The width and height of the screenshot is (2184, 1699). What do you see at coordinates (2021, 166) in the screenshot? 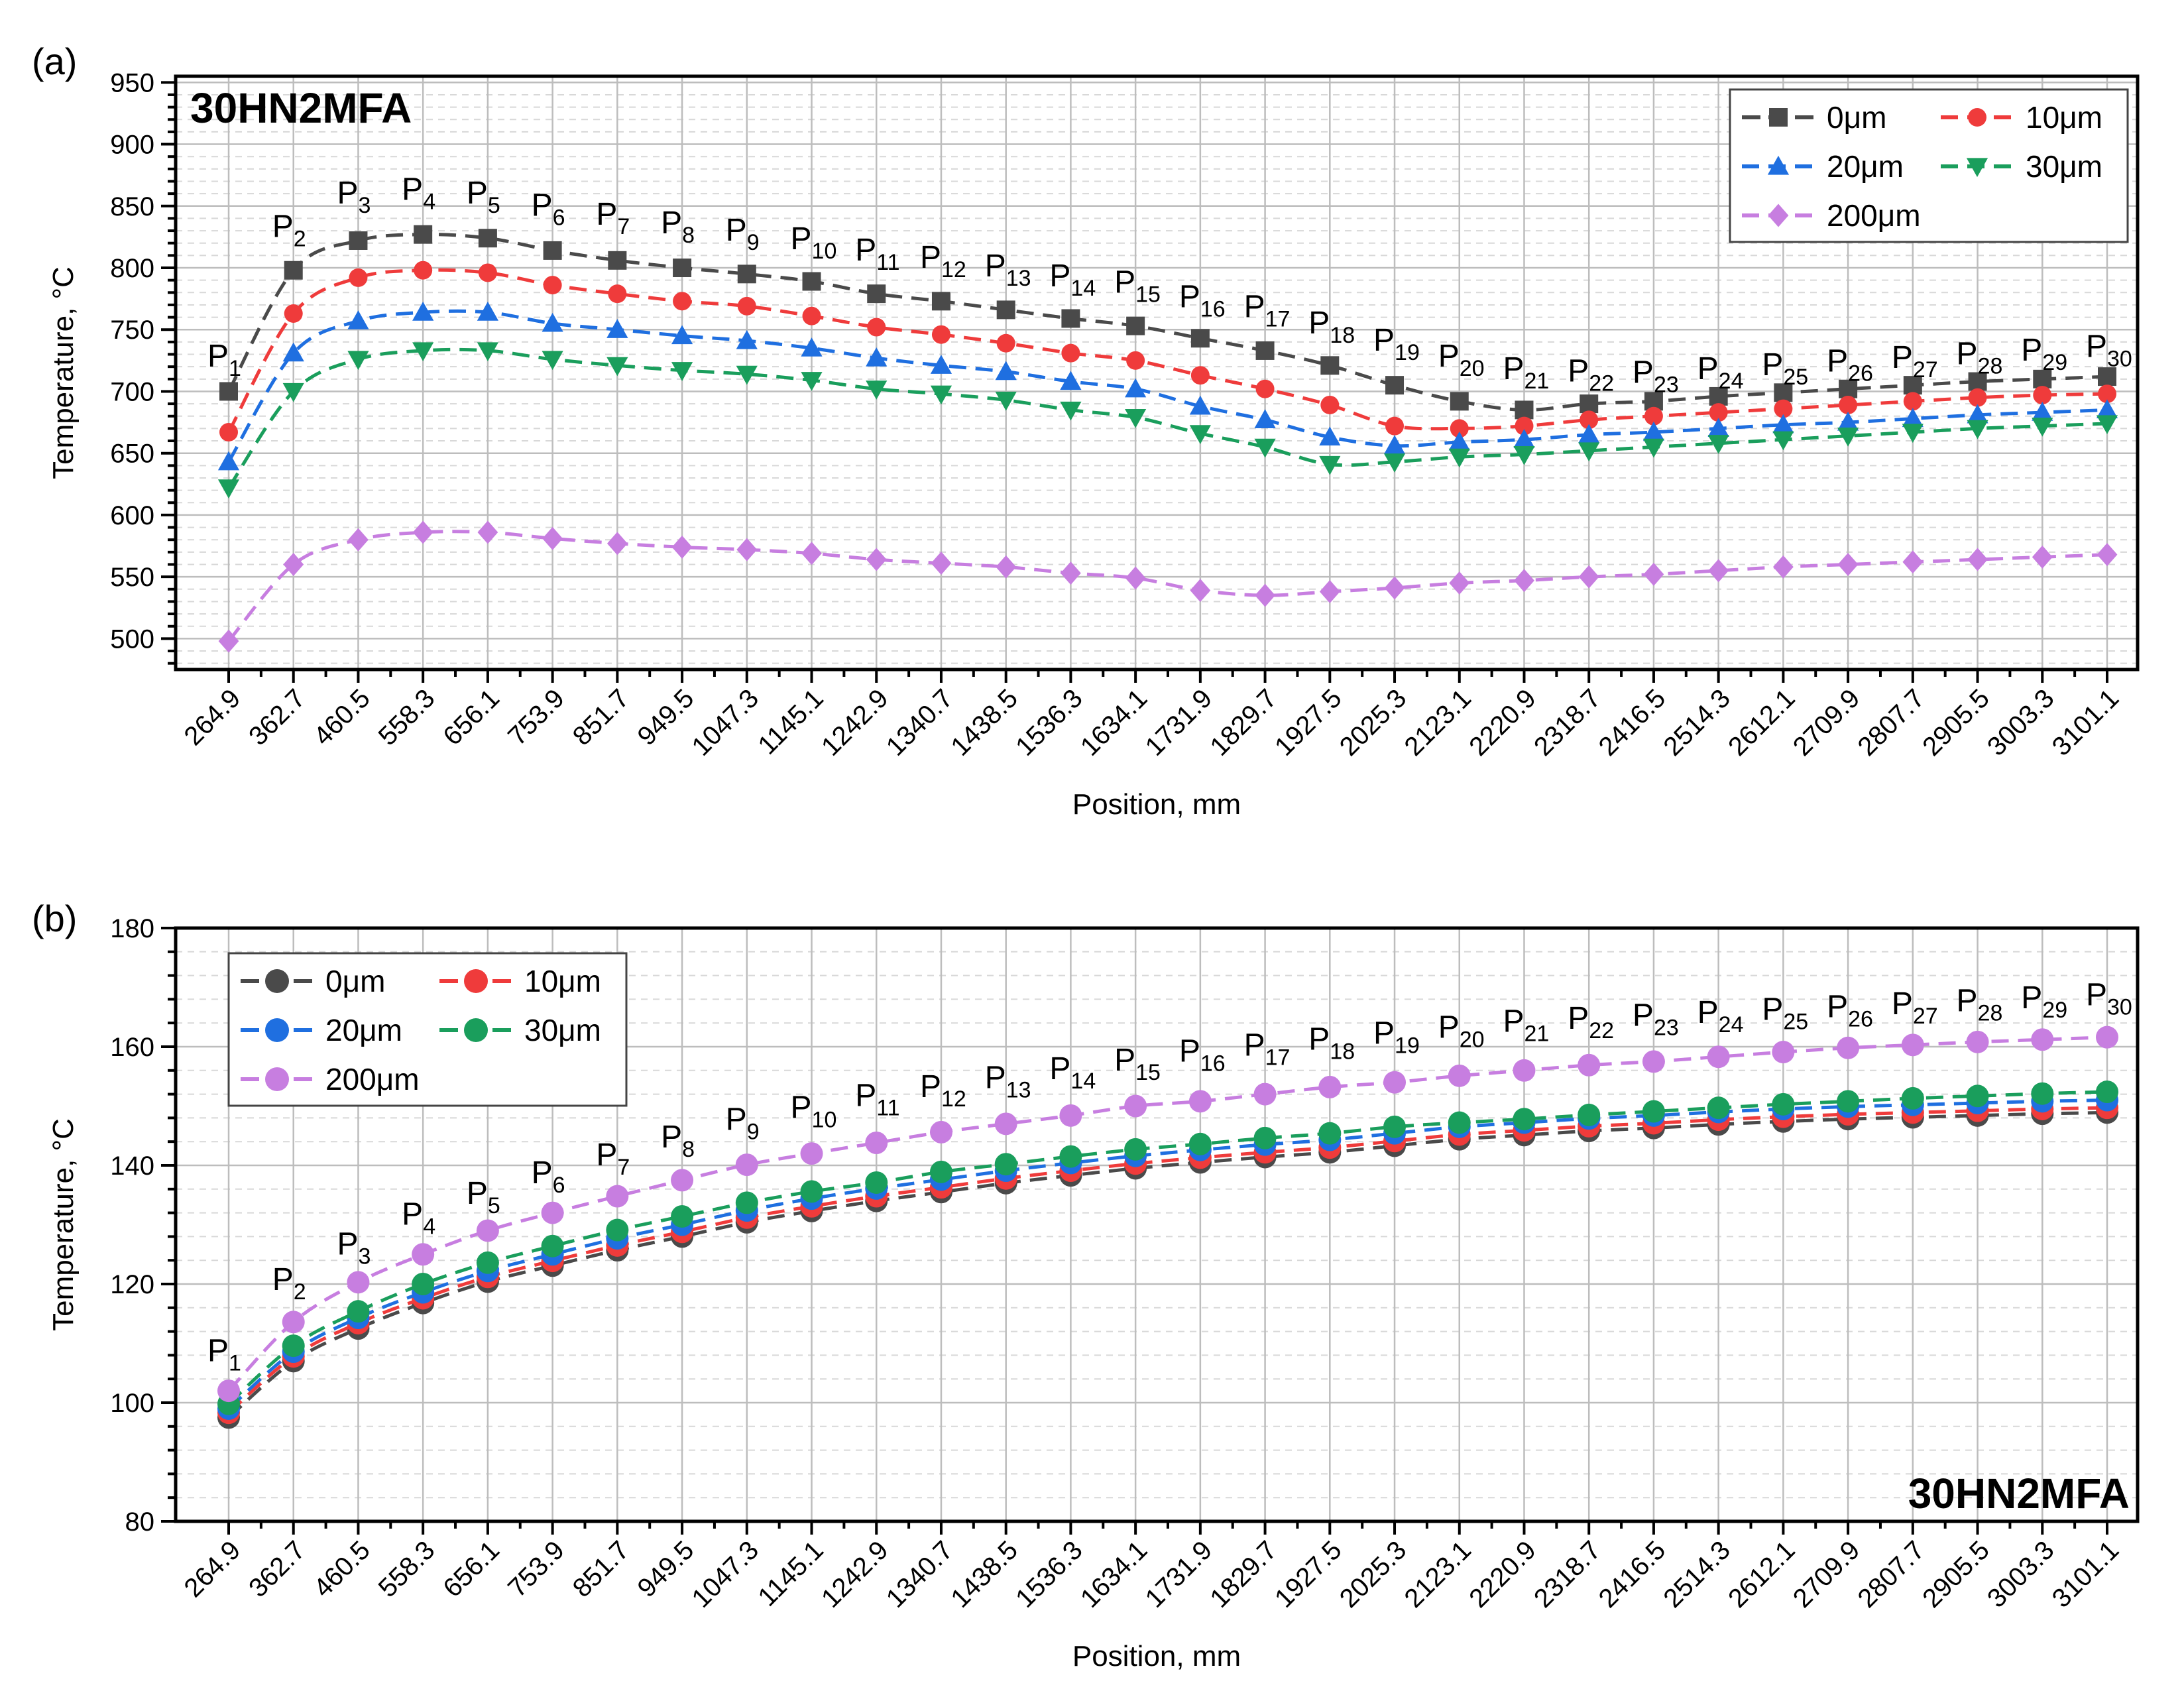
I see `legend-item-30μm: 30μm` at bounding box center [2021, 166].